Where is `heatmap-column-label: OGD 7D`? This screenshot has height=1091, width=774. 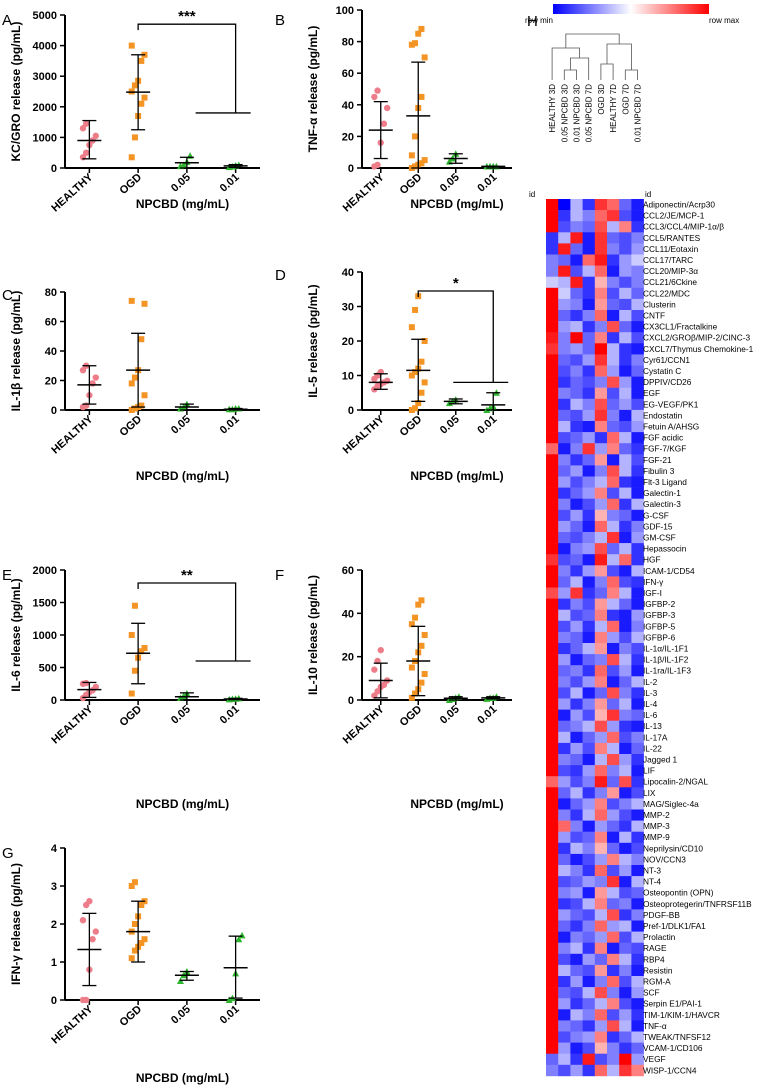 heatmap-column-label: OGD 7D is located at coordinates (625, 99).